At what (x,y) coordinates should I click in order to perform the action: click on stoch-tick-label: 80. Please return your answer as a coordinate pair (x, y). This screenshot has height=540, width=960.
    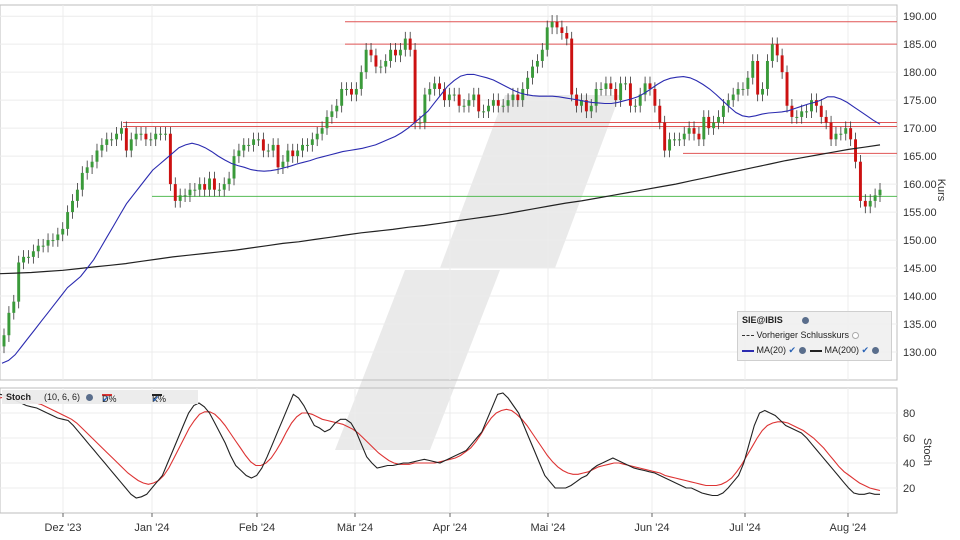
    Looking at the image, I should click on (909, 414).